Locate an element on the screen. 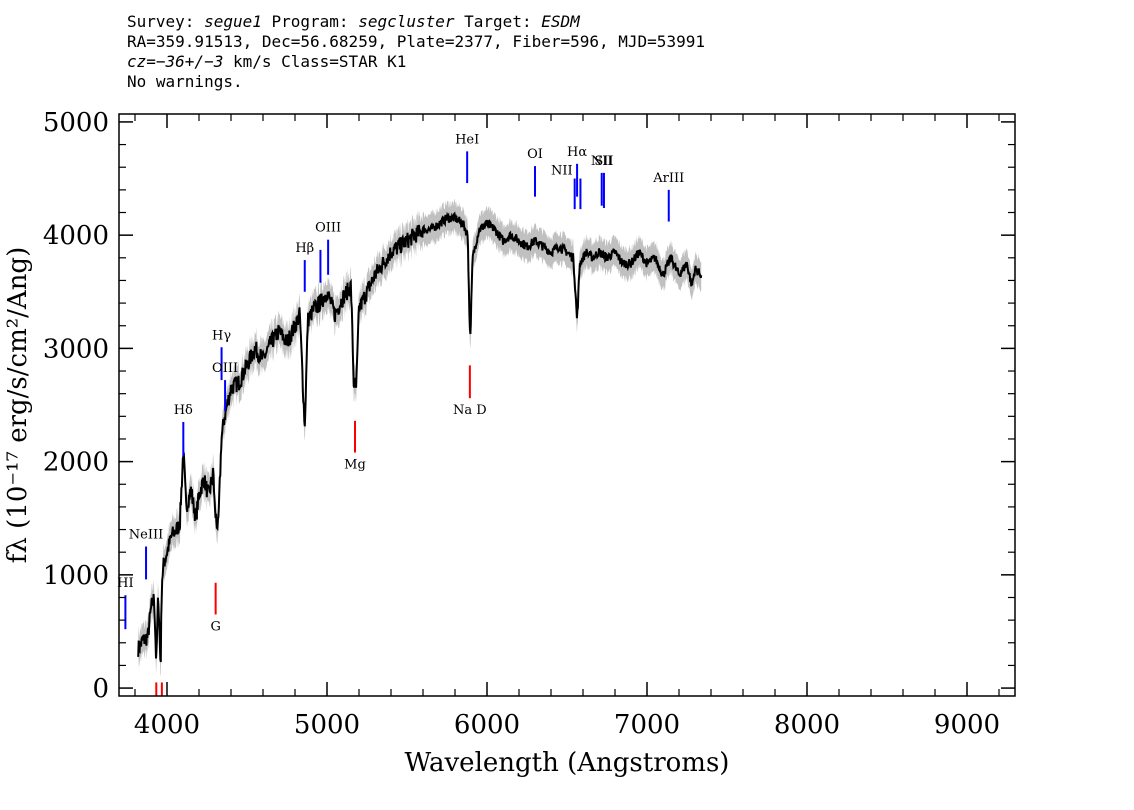 The image size is (1134, 810). header-line-warnings: No warnings. is located at coordinates (185, 81).